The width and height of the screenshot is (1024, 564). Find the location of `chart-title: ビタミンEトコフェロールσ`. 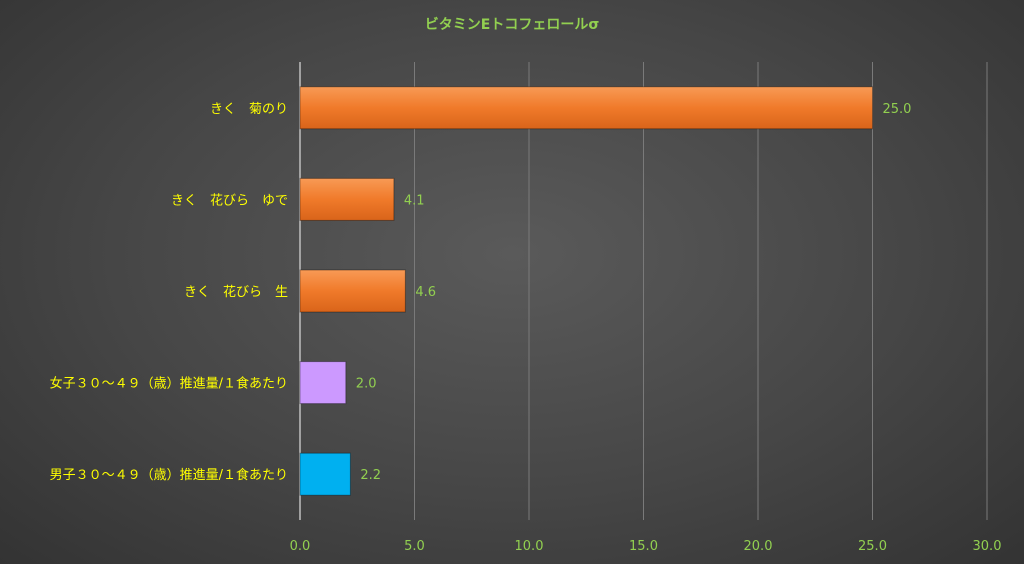

chart-title: ビタミンEトコフェロールσ is located at coordinates (512, 25).